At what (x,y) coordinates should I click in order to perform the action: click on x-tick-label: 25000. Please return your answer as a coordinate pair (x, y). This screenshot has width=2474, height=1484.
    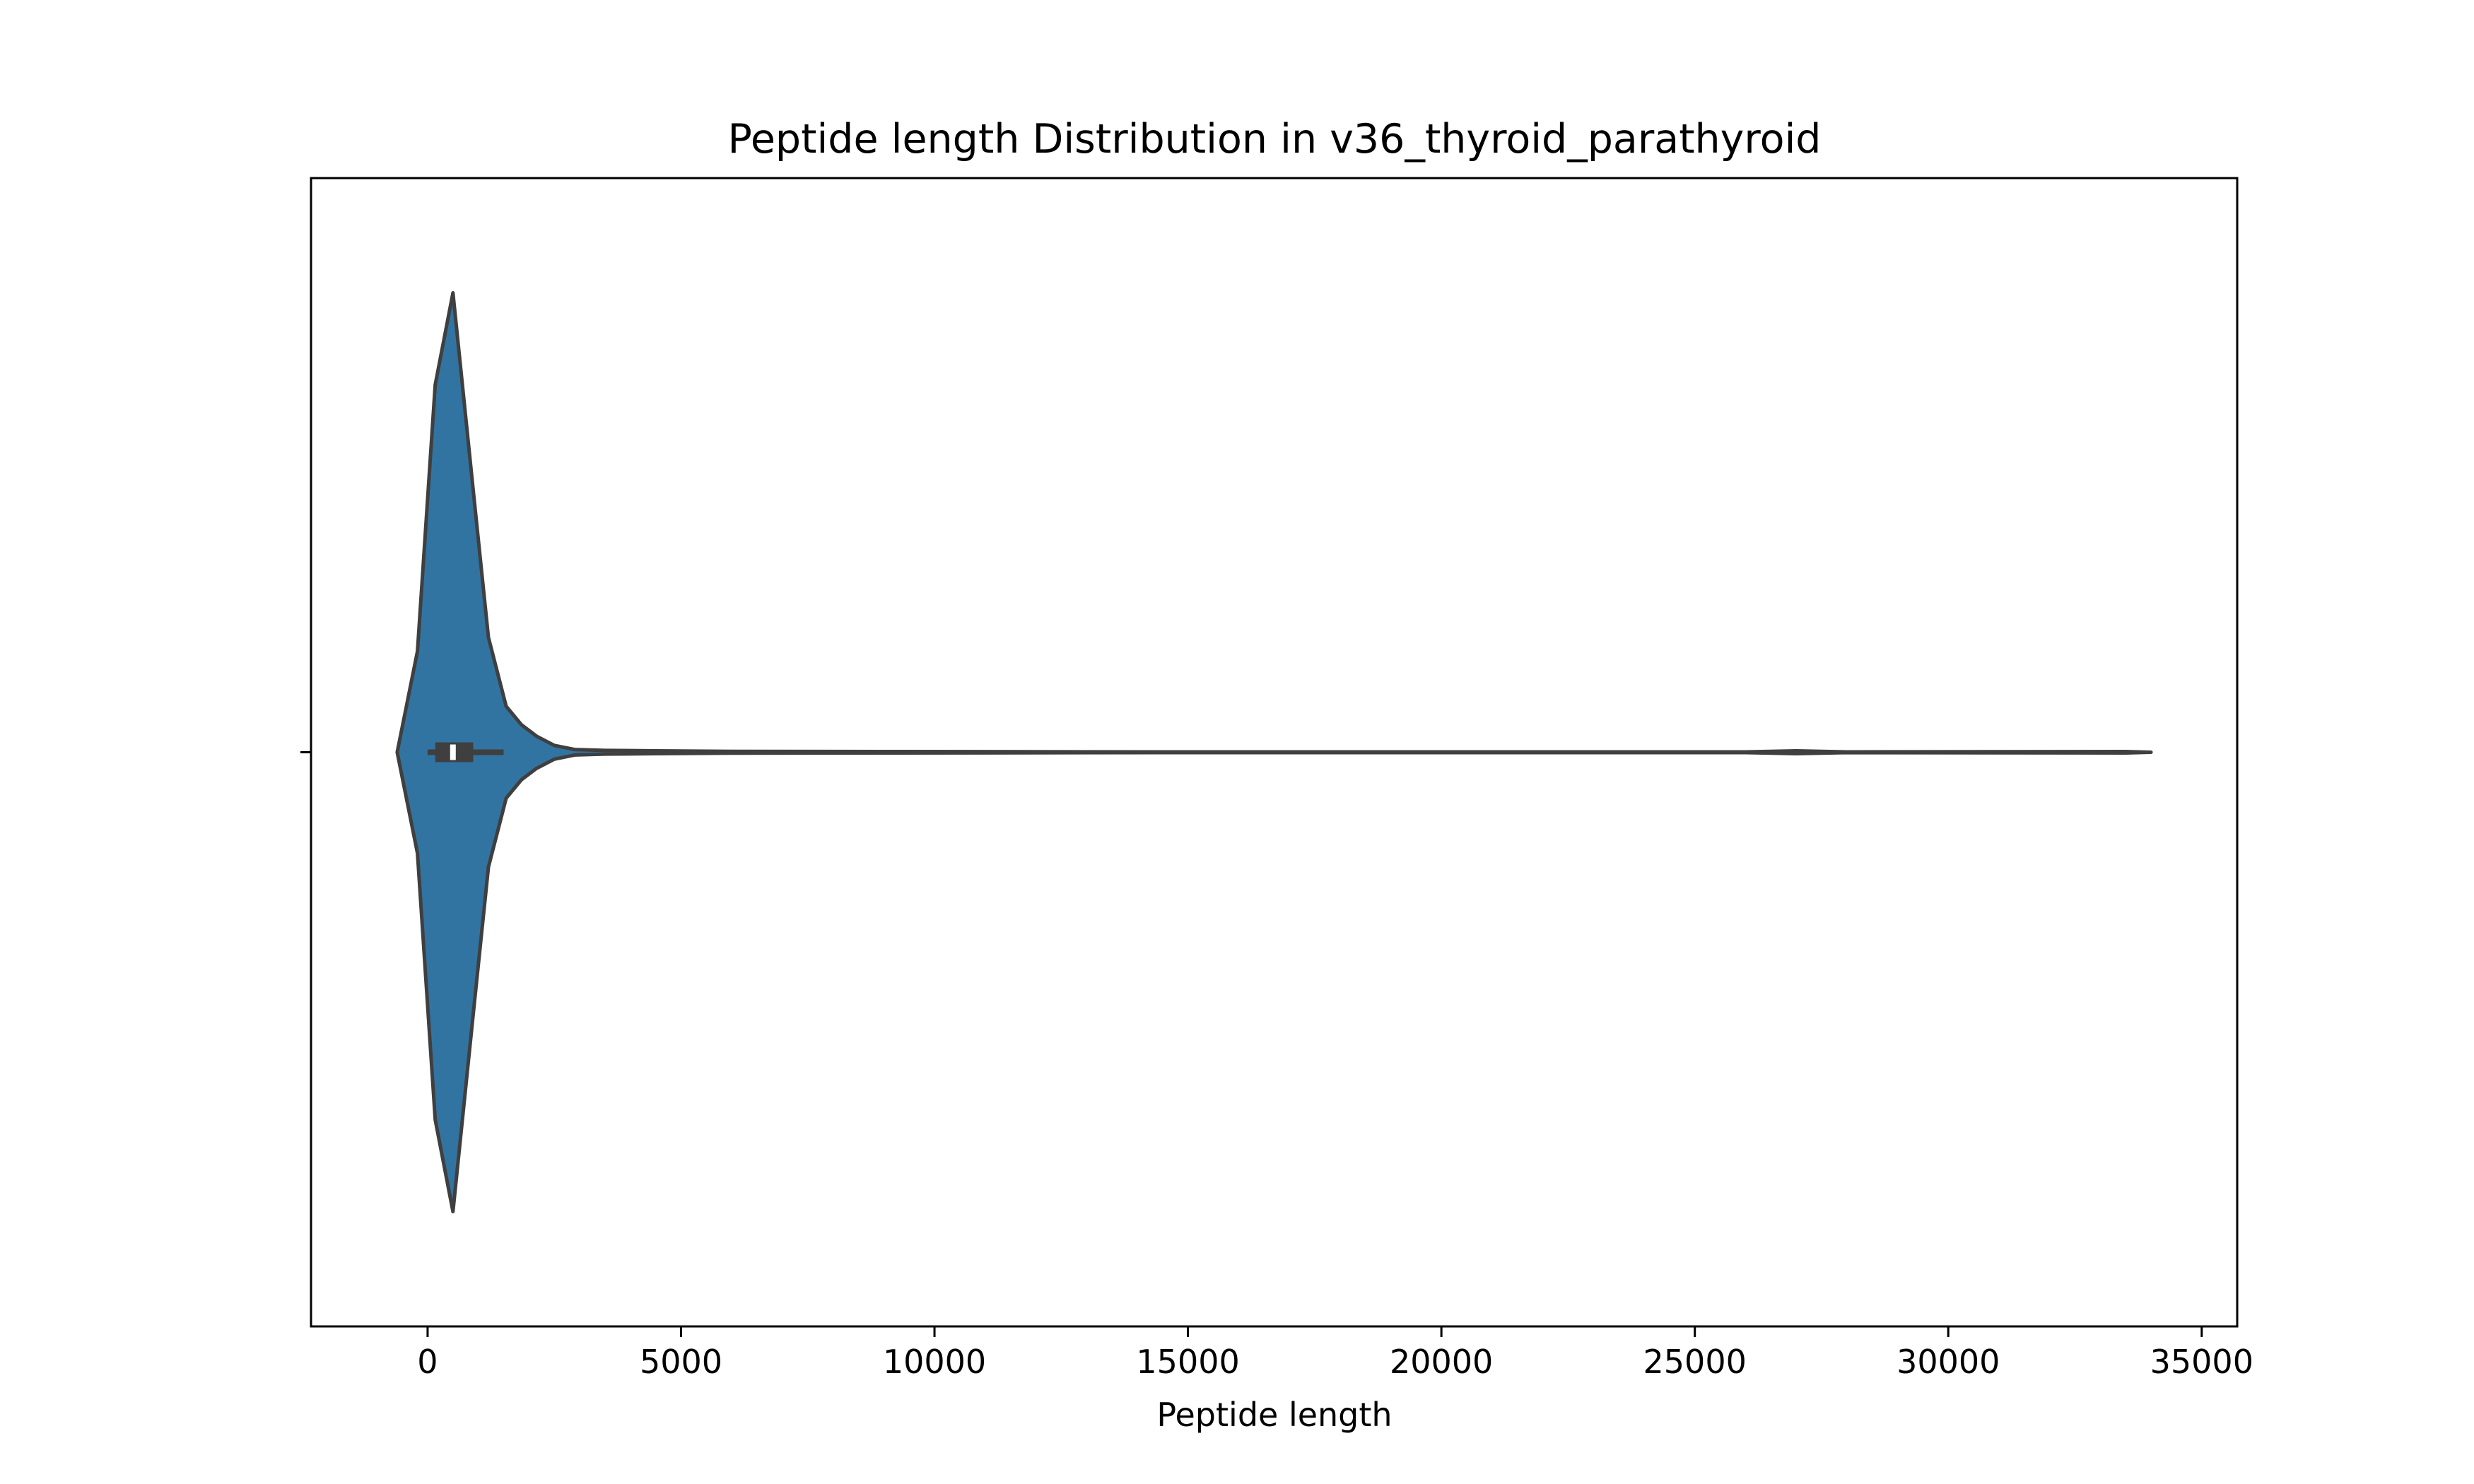
    Looking at the image, I should click on (1695, 1362).